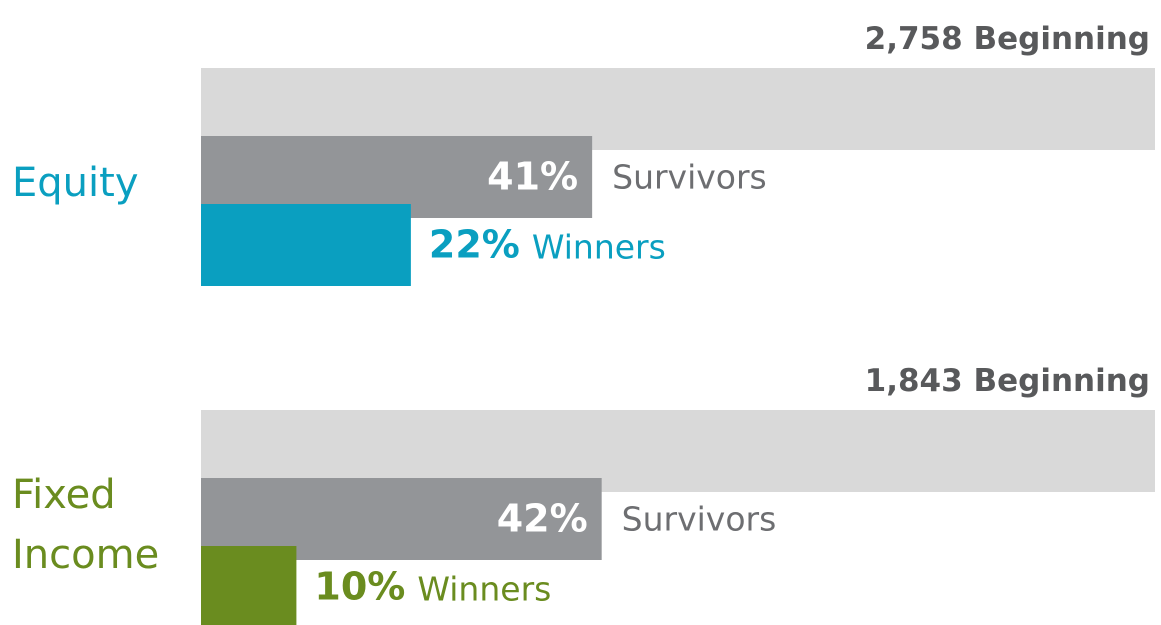  What do you see at coordinates (914, 381) in the screenshot?
I see `value-label: 1,843` at bounding box center [914, 381].